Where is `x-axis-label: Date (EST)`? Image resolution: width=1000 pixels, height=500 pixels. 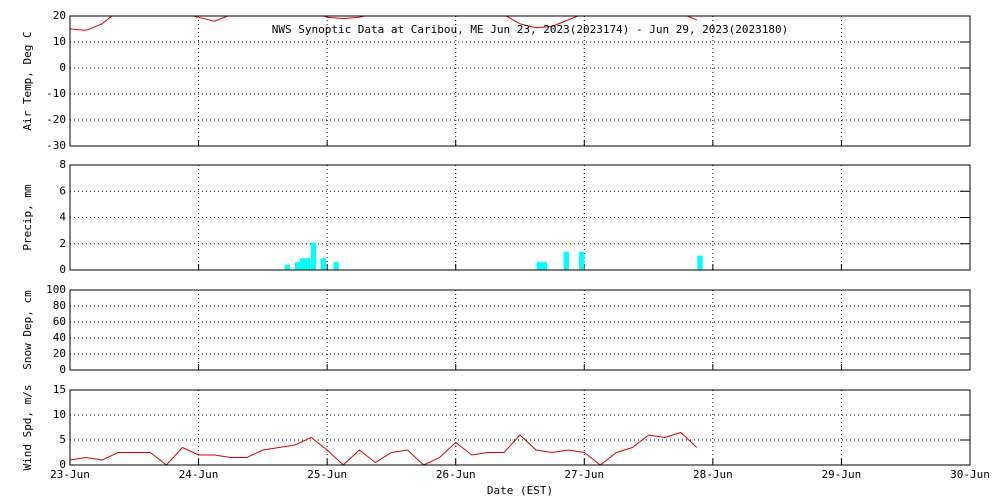
x-axis-label: Date (EST) is located at coordinates (520, 490).